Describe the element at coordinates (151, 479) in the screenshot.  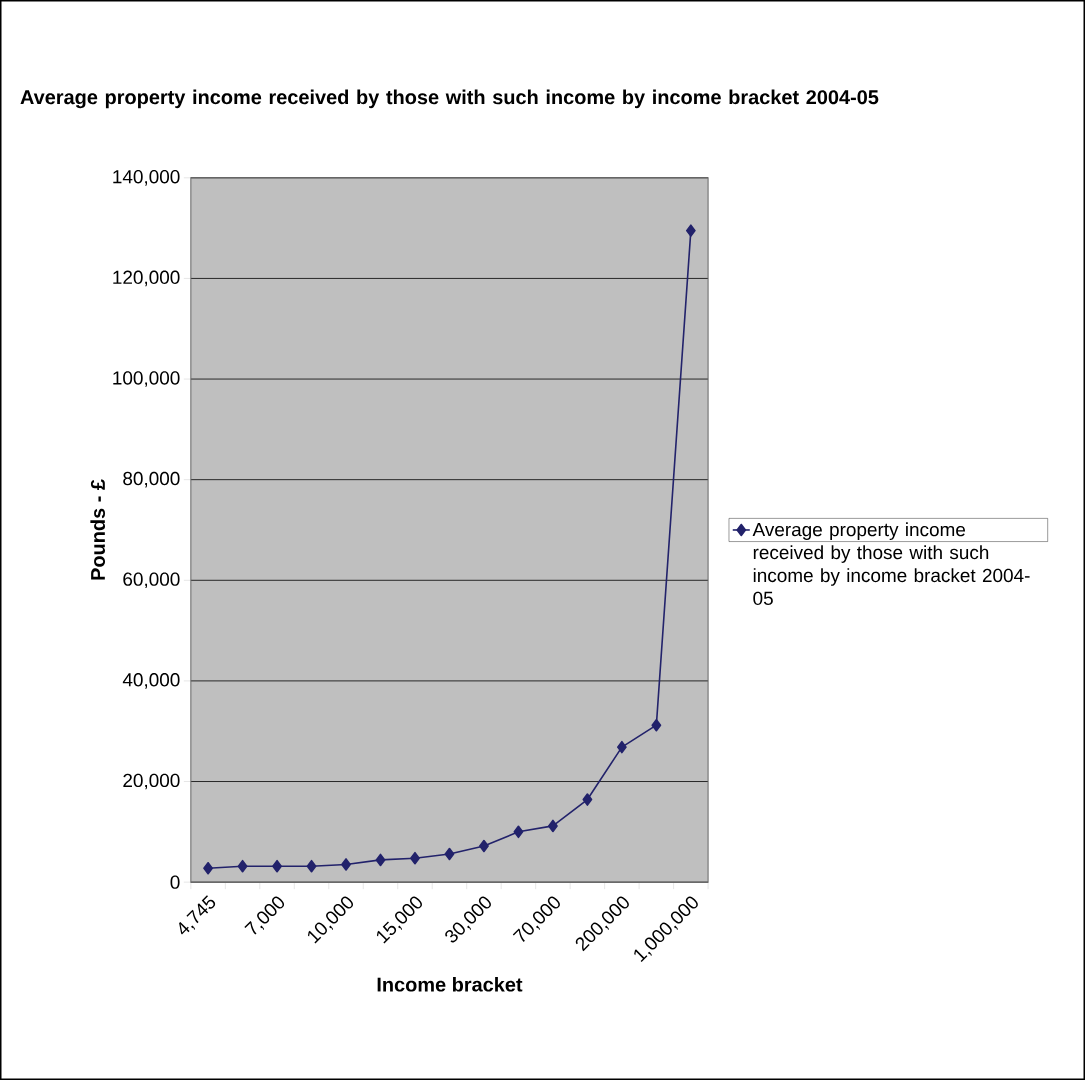
I see `y-tick-label: 80,000` at that location.